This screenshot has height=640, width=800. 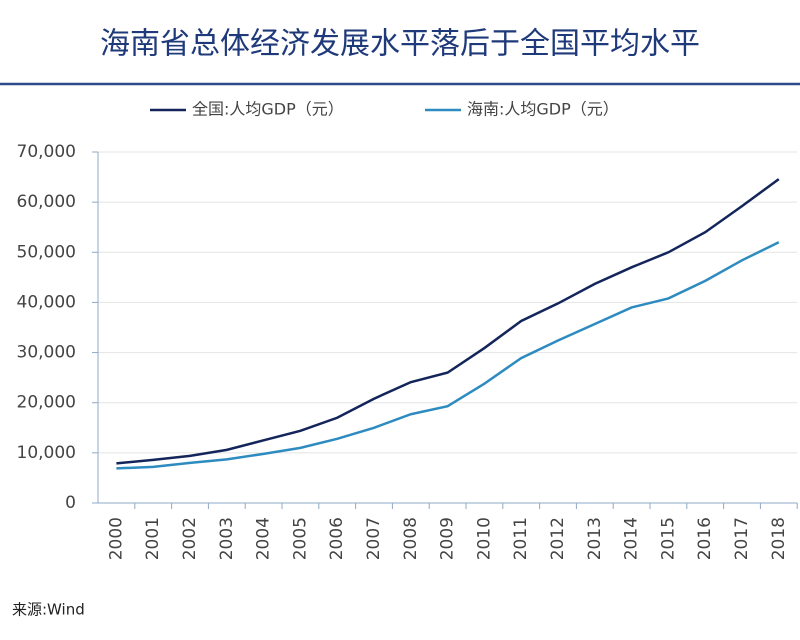 I want to click on x-tick-label: 2016, so click(x=705, y=538).